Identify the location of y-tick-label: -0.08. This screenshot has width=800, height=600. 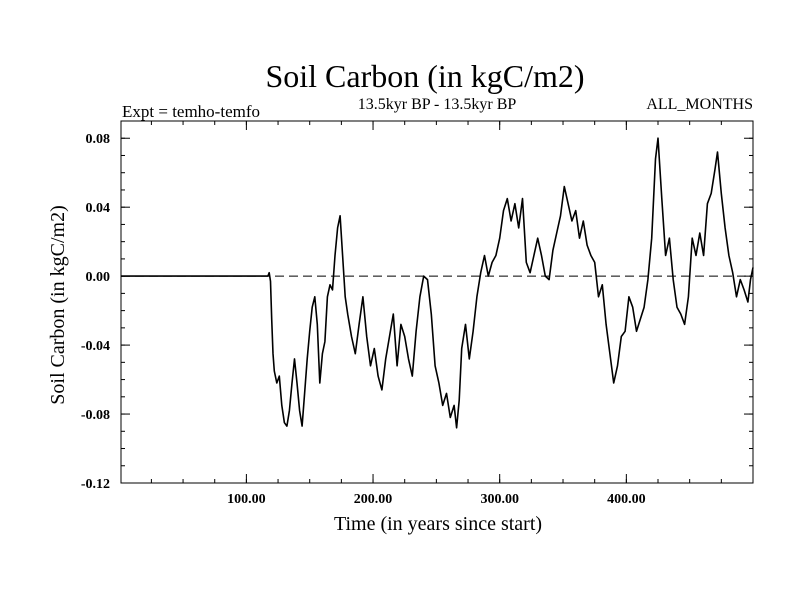
(95, 415).